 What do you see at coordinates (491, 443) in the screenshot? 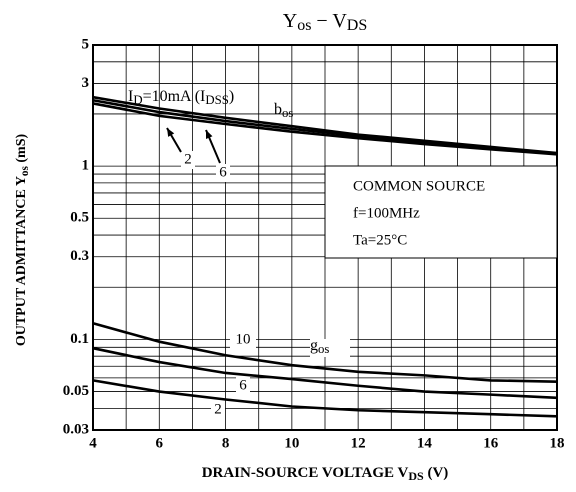
I see `x-tick-label: 16` at bounding box center [491, 443].